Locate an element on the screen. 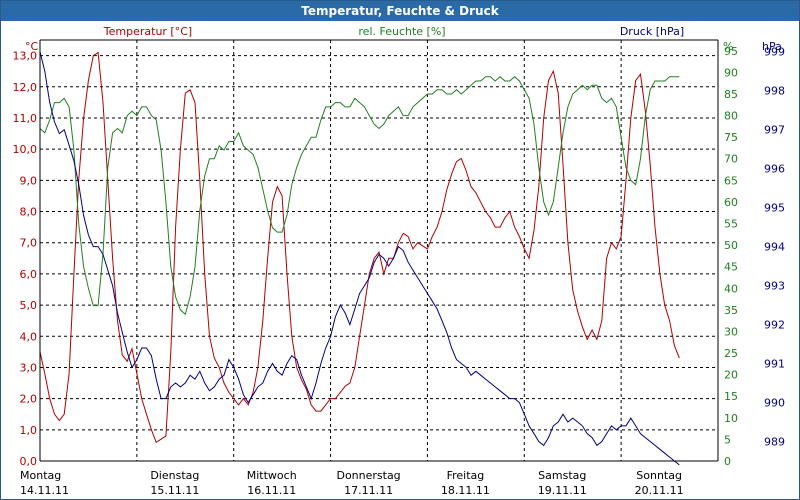  humidity-tick-label: 15 is located at coordinates (731, 396).